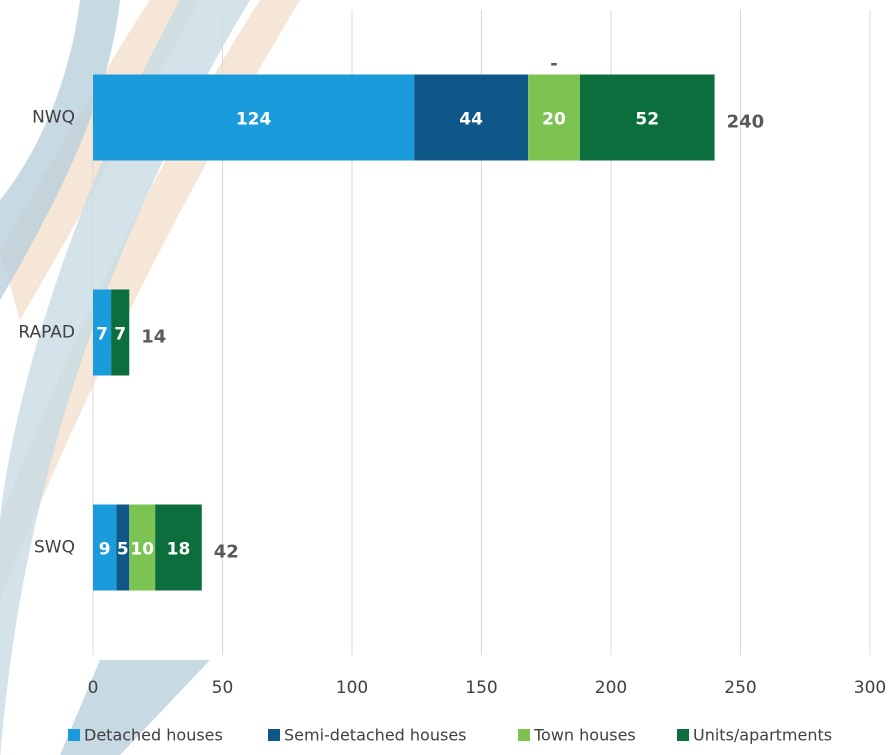 The image size is (893, 755). Describe the element at coordinates (153, 337) in the screenshot. I see `total-label: 14` at that location.